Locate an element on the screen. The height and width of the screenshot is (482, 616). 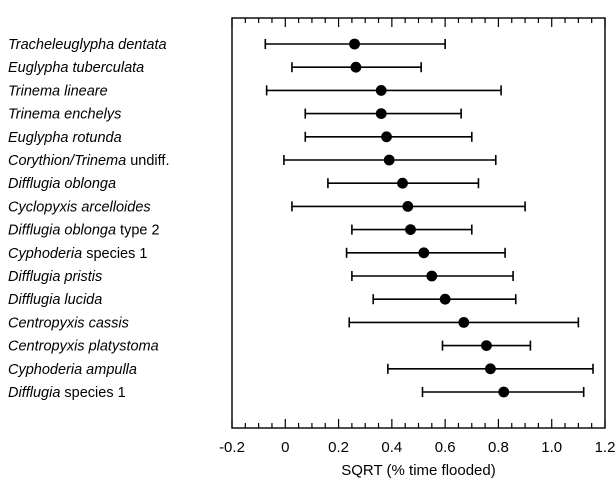
x-tick-label: 0 is located at coordinates (285, 447).